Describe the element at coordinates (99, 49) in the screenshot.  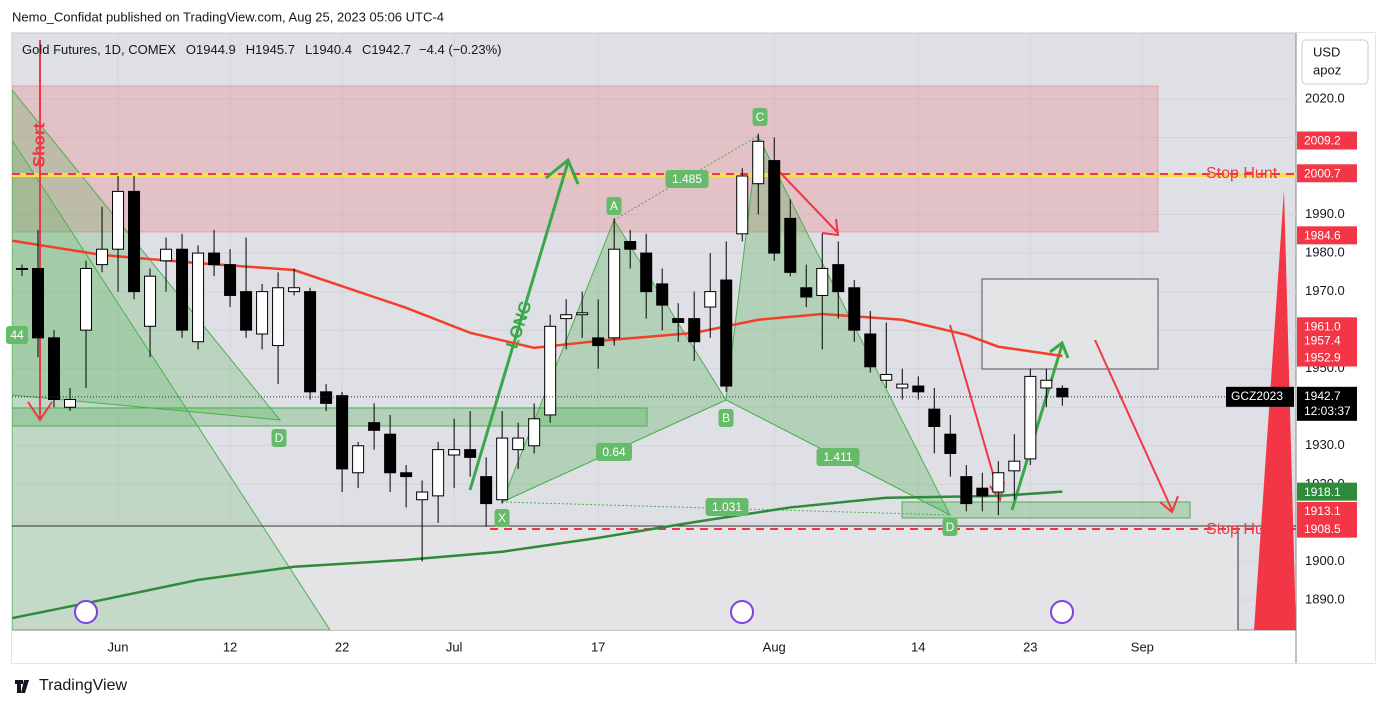
I see `title: Gold Futures, 1D, COMEX` at that location.